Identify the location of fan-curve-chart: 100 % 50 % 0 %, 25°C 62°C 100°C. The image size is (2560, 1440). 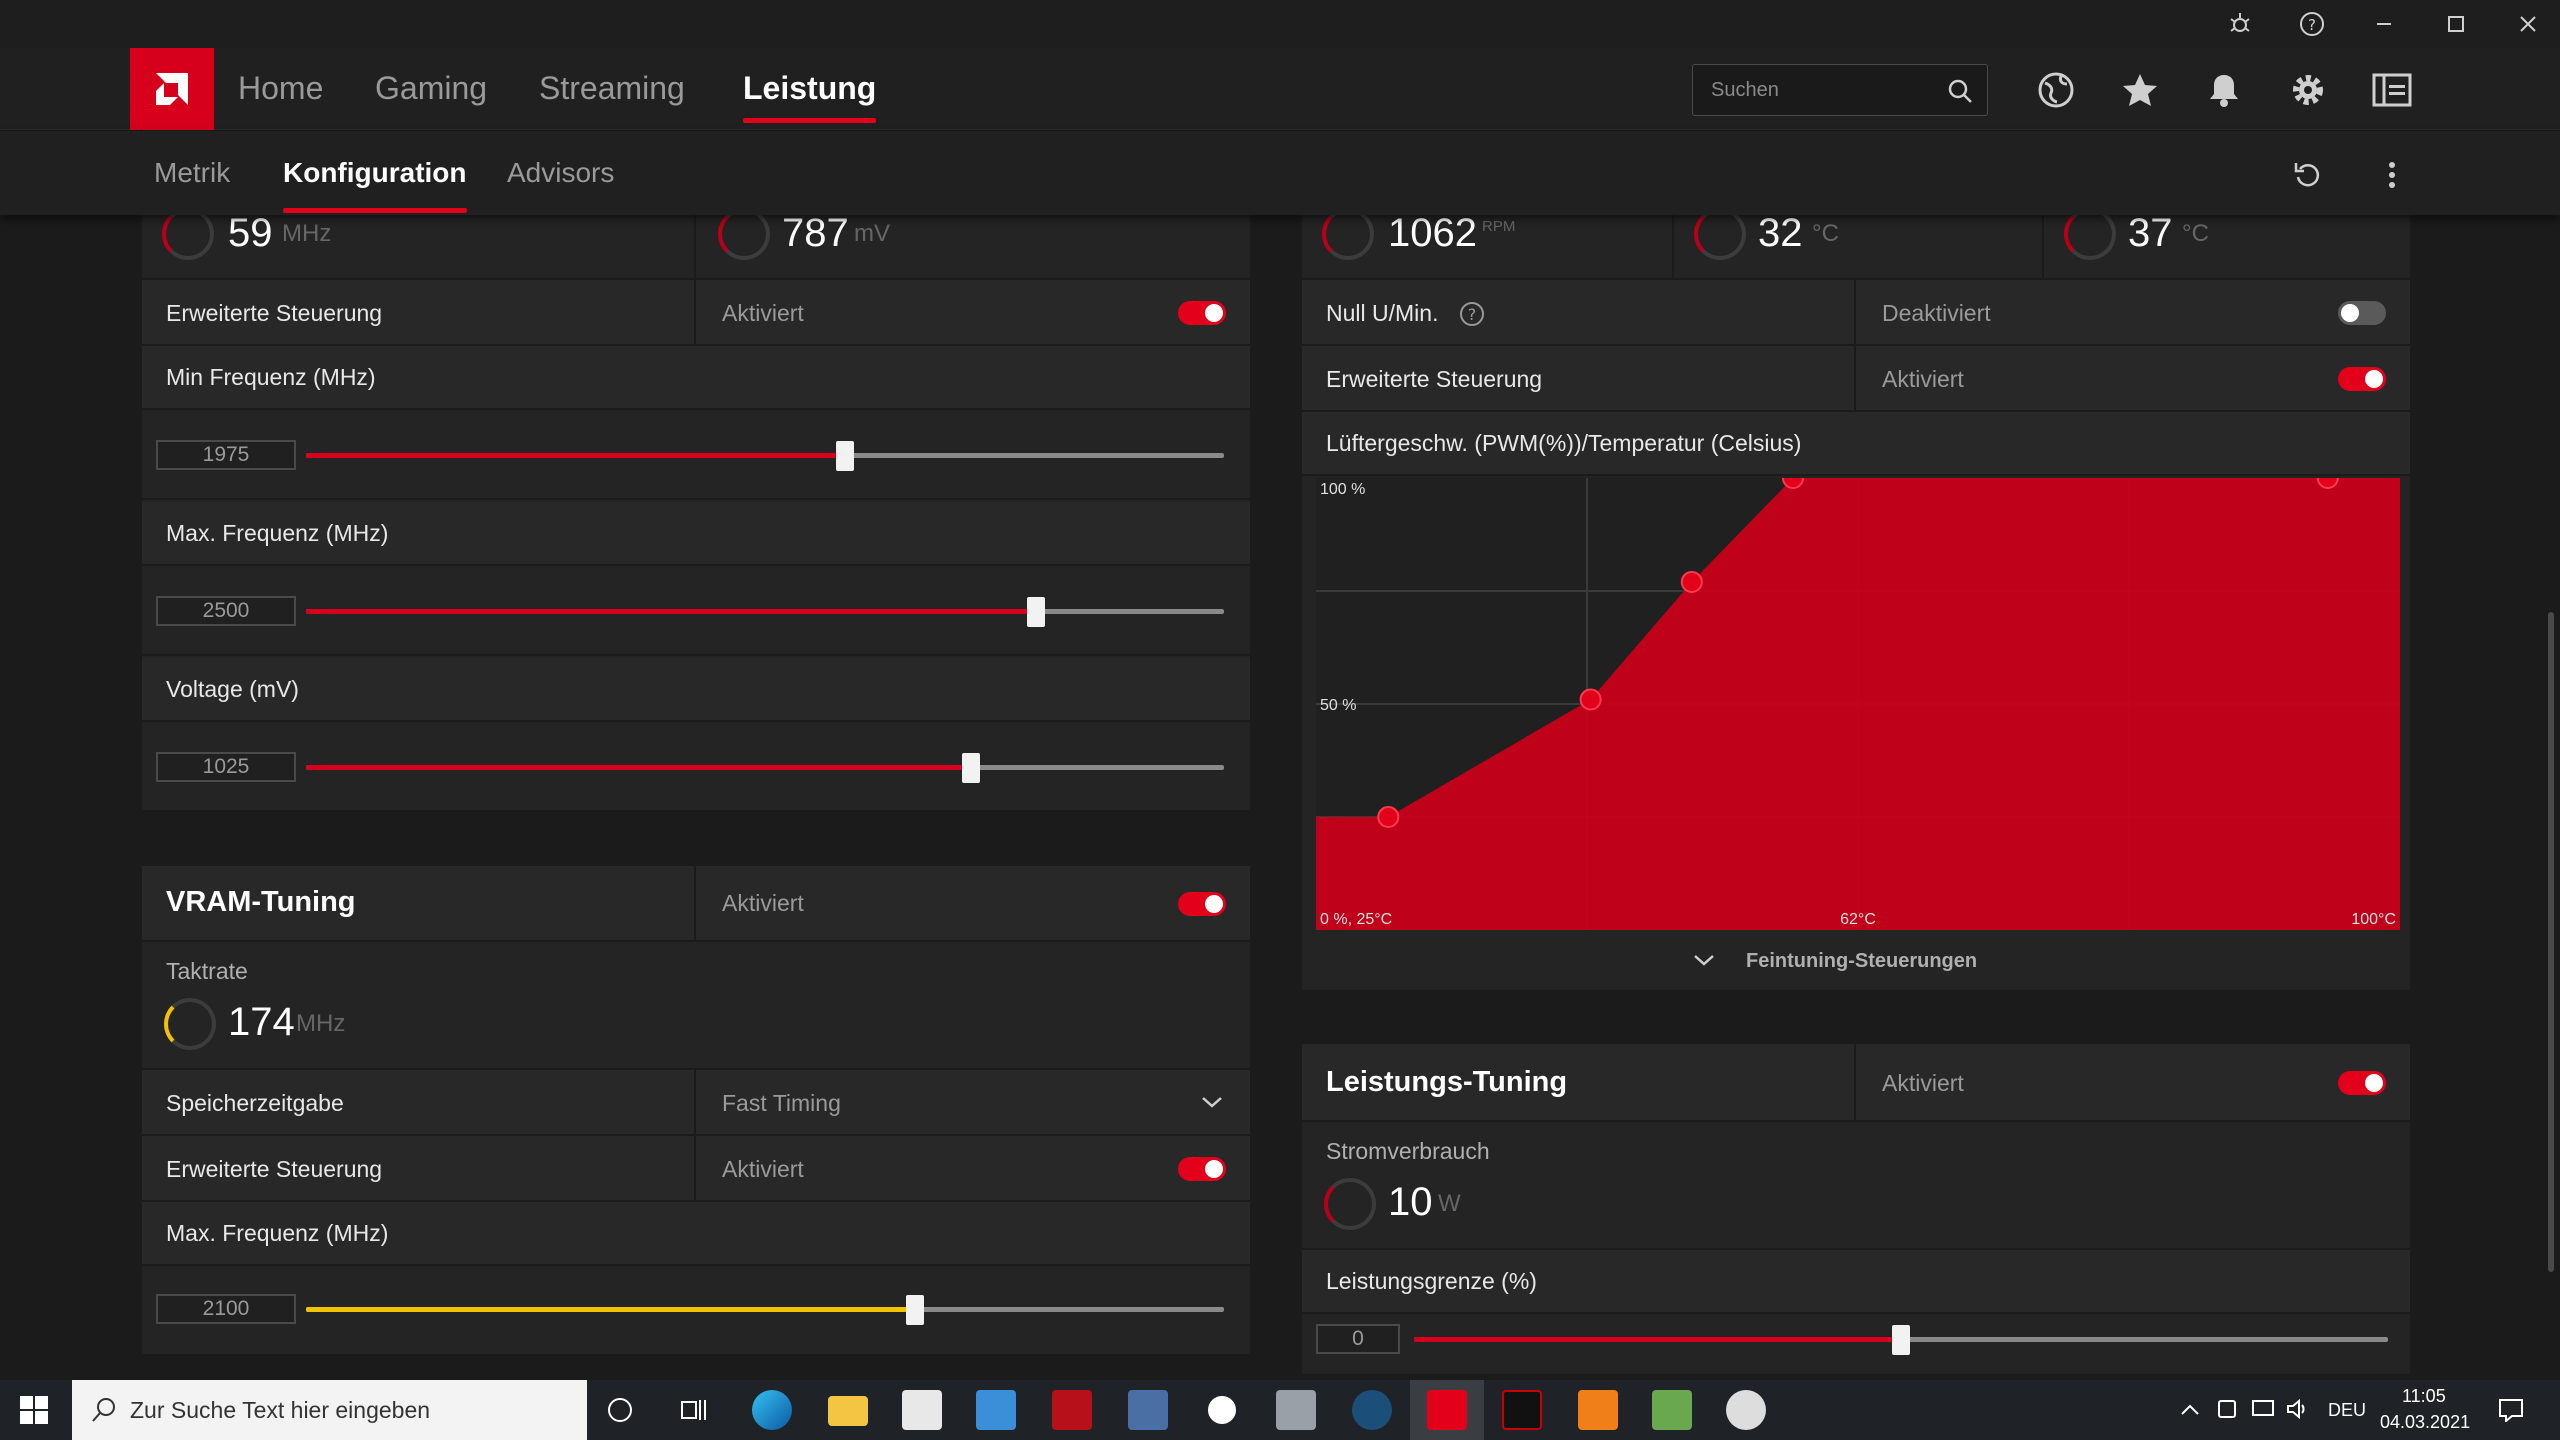
(1858, 698).